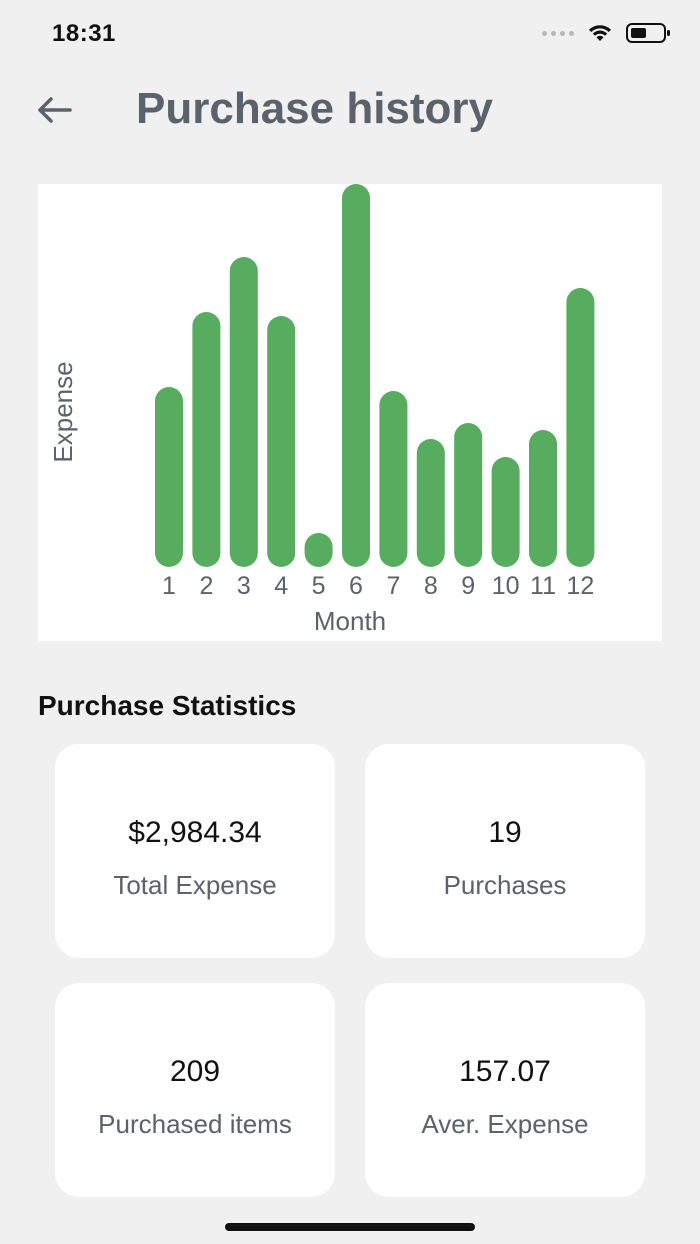 This screenshot has width=700, height=1244. Describe the element at coordinates (505, 832) in the screenshot. I see `stat-value: 19` at that location.